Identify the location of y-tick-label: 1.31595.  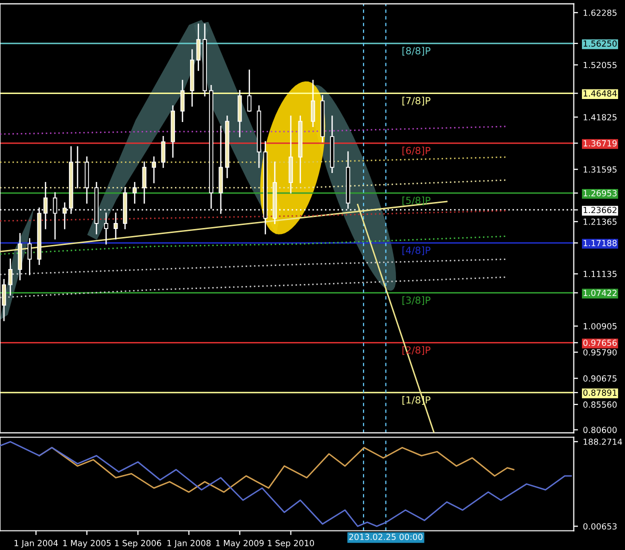
(600, 169).